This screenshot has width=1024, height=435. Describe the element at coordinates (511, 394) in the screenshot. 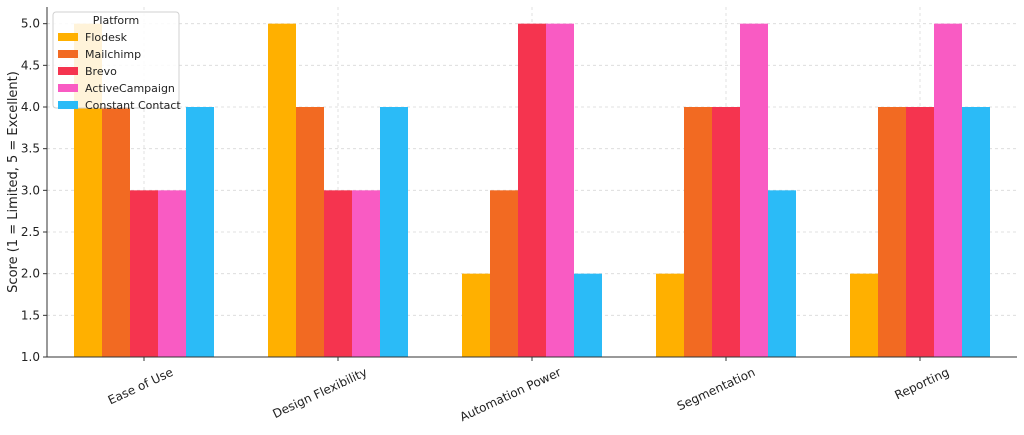

I see `x-tick-label: Automation Power` at that location.